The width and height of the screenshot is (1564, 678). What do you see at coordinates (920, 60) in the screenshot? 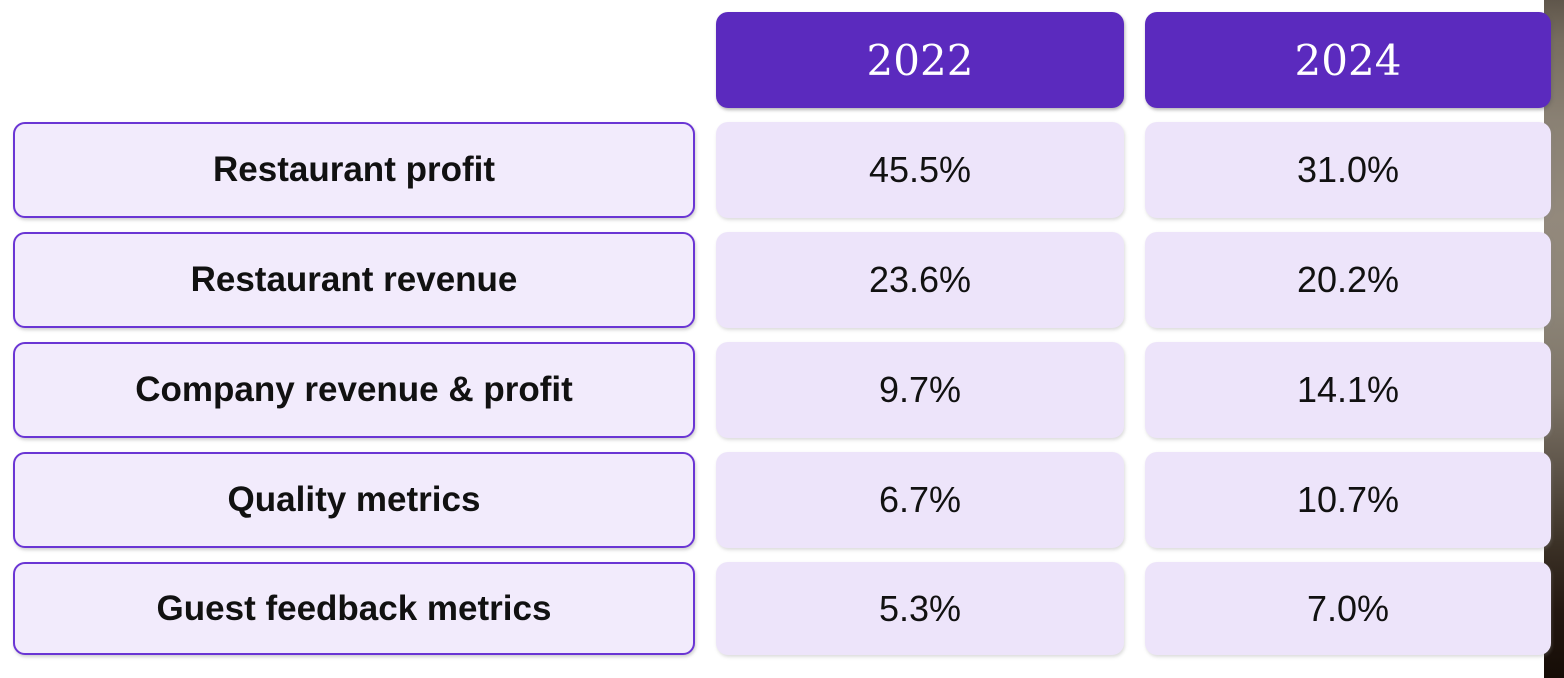
I see `column-header-2022: 2022` at bounding box center [920, 60].